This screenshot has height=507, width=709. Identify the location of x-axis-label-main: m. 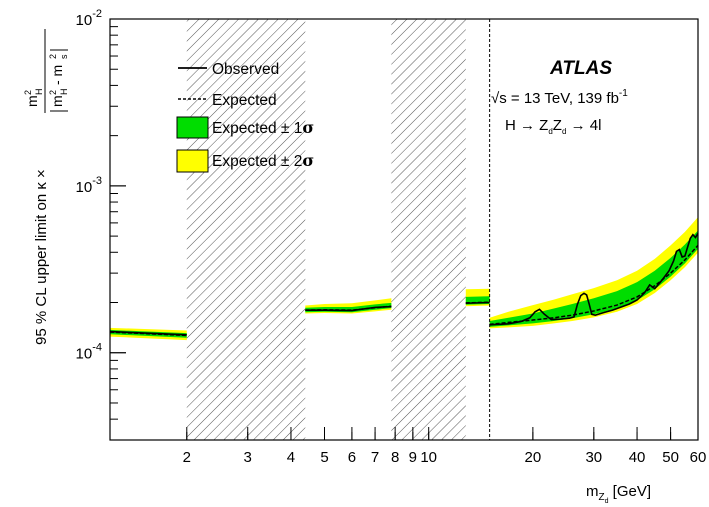
(592, 491).